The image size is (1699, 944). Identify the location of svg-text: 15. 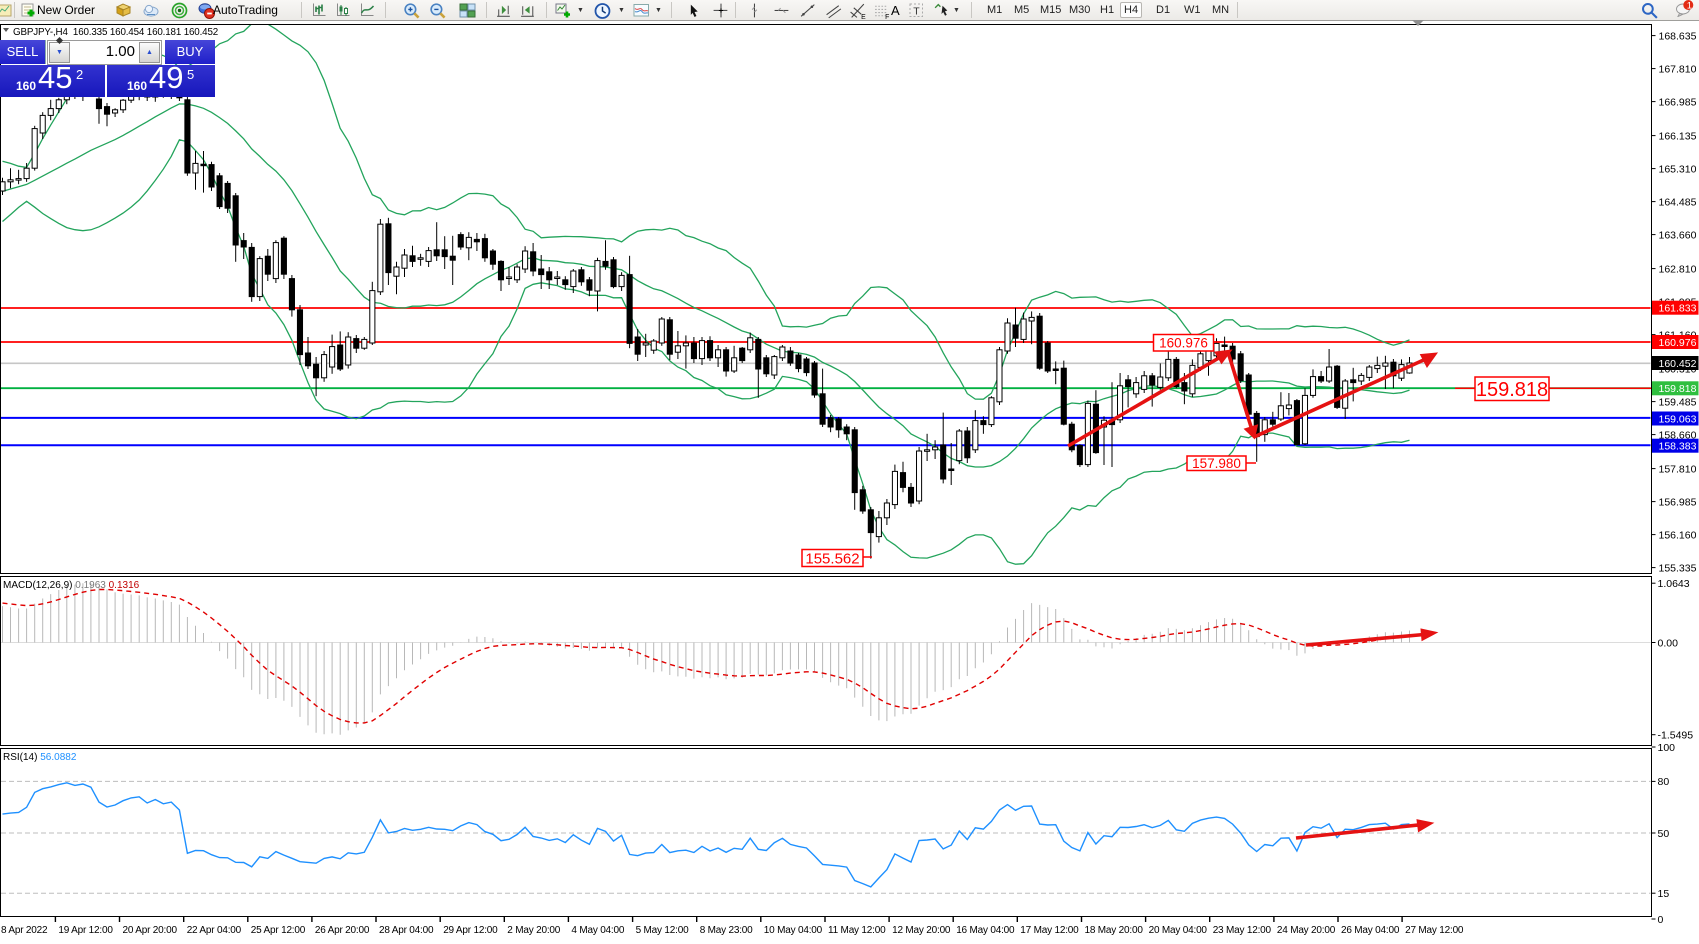
(1664, 894).